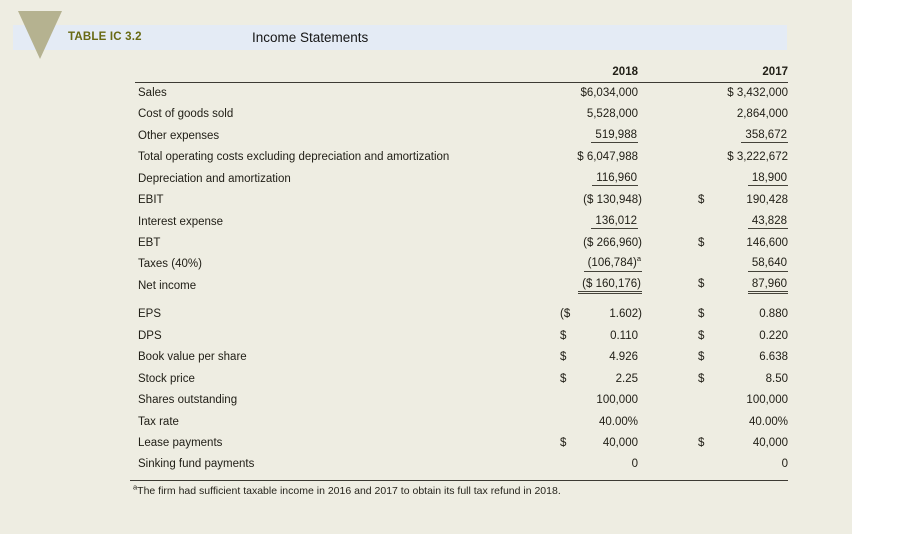 Image resolution: width=916 pixels, height=534 pixels. What do you see at coordinates (135, 487) in the screenshot?
I see `footnote-marker: a` at bounding box center [135, 487].